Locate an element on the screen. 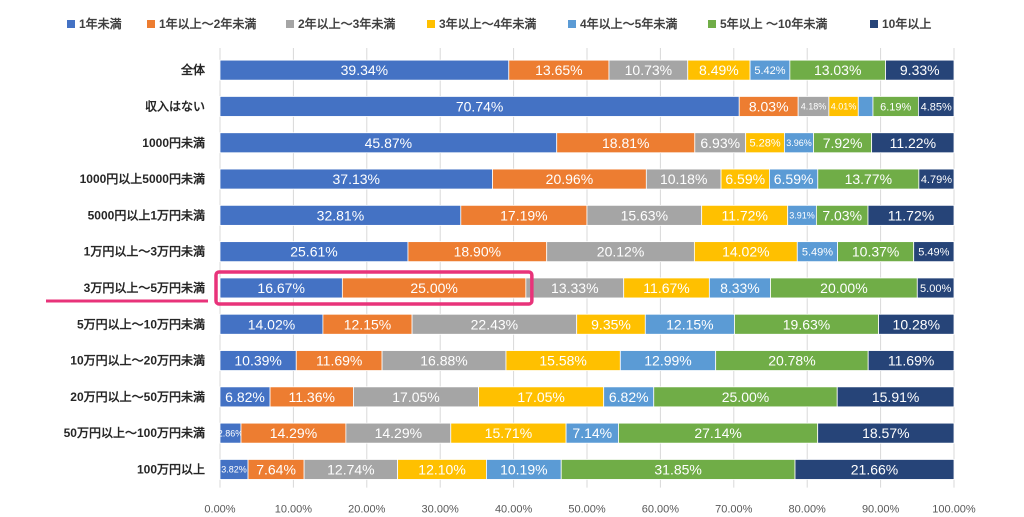 This screenshot has width=1024, height=517. data-label: 13.77% is located at coordinates (868, 179).